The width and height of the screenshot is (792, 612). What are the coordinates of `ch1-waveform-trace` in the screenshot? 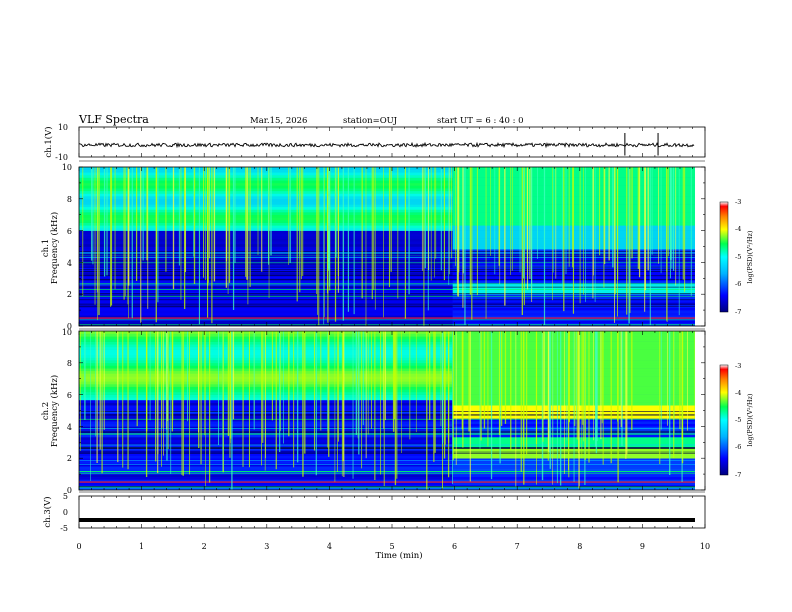 It's located at (386, 144).